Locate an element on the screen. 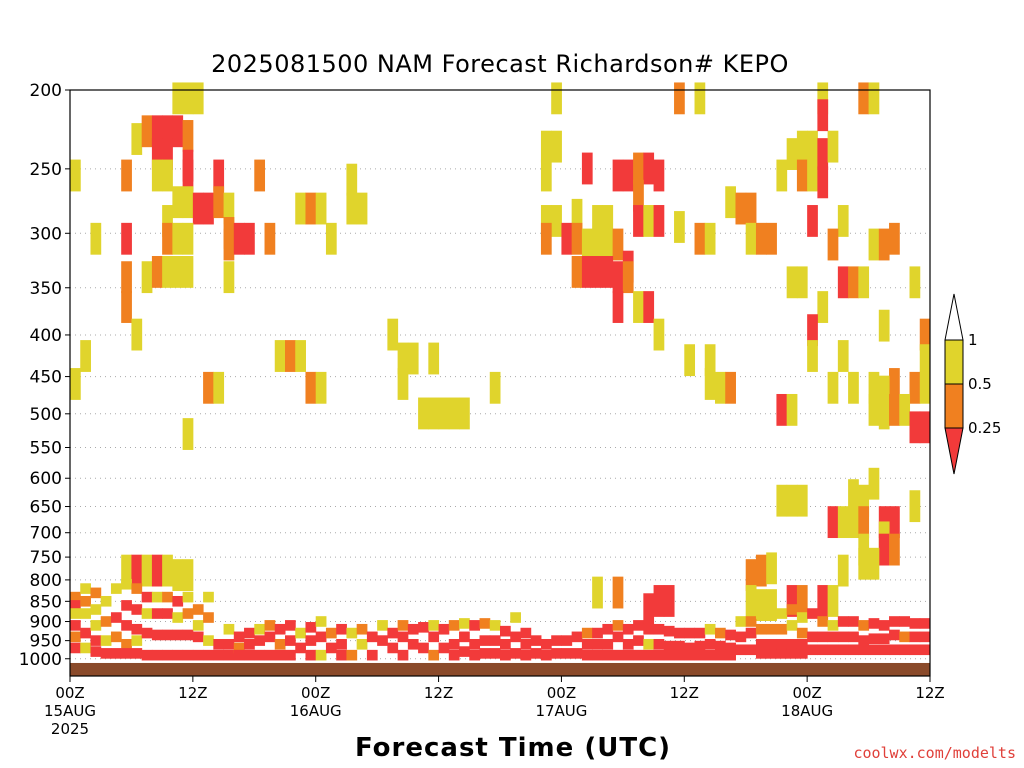 This screenshot has width=1024, height=768. y-tick-label: 700 is located at coordinates (46, 534).